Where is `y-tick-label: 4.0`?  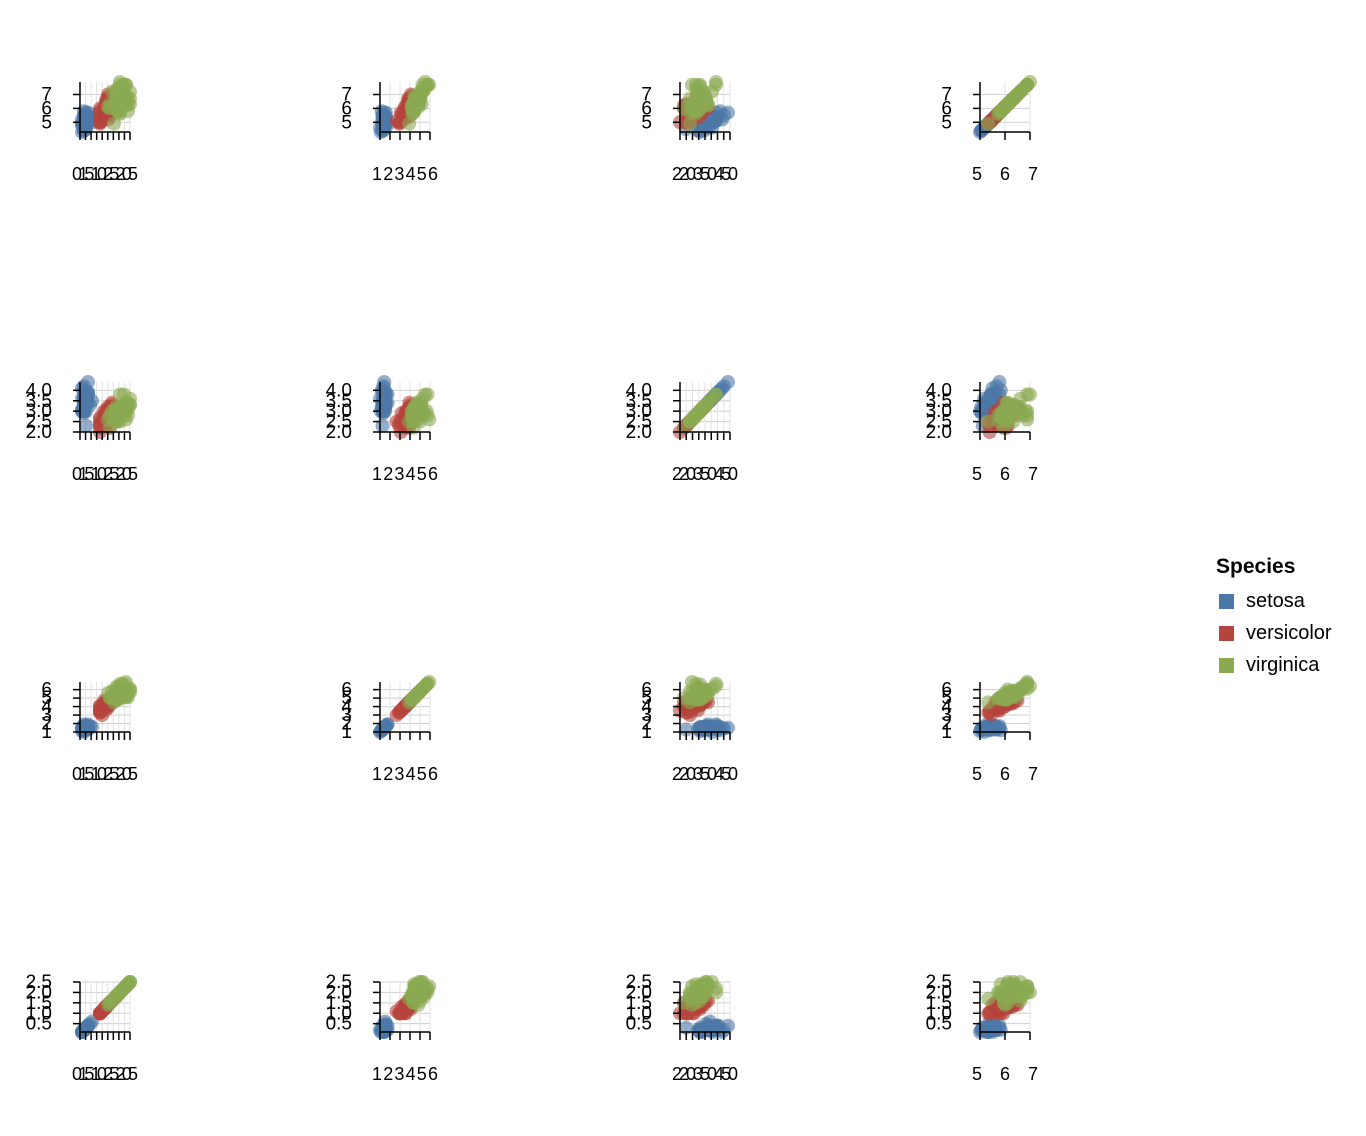 y-tick-label: 4.0 is located at coordinates (939, 390).